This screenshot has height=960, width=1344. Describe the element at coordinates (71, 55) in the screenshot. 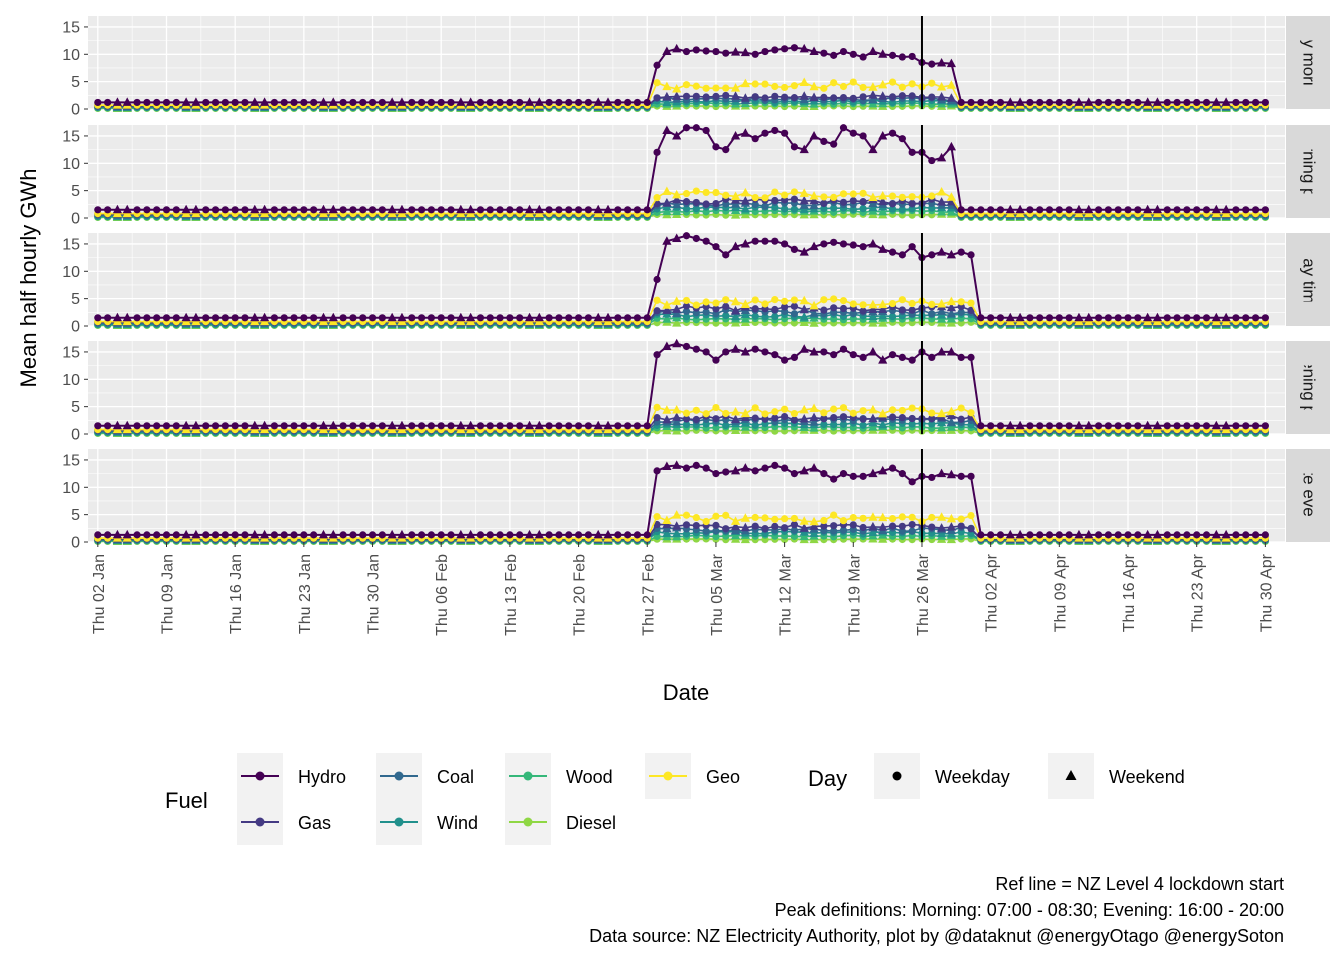

I see `y-tick-label: 10` at that location.